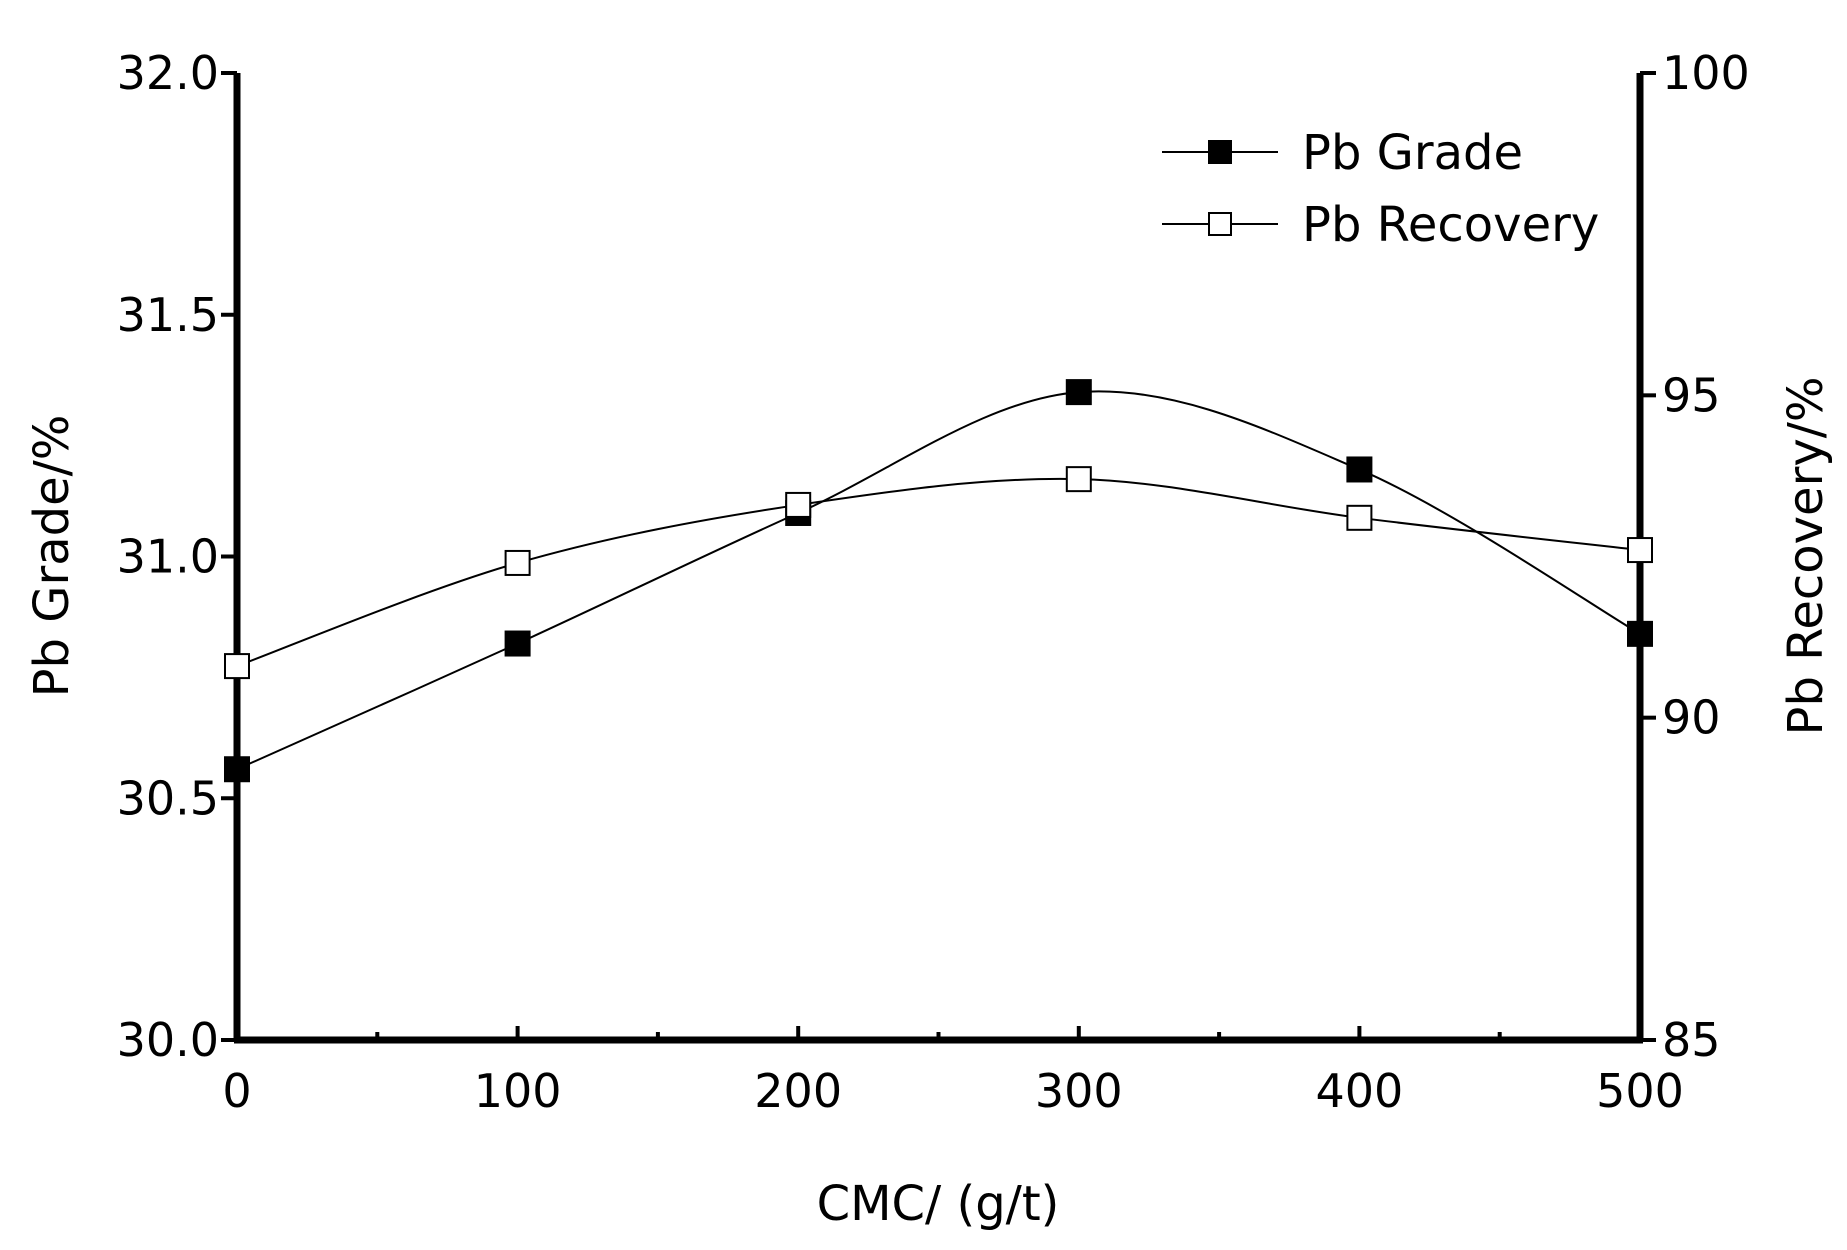 The height and width of the screenshot is (1250, 1847). What do you see at coordinates (1691, 395) in the screenshot?
I see `y-right-tick-label: 95` at bounding box center [1691, 395].